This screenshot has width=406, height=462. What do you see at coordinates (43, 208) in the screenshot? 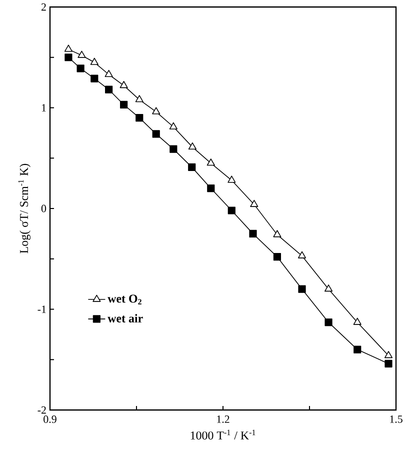
I see `y-tick-label: 0` at bounding box center [43, 208].